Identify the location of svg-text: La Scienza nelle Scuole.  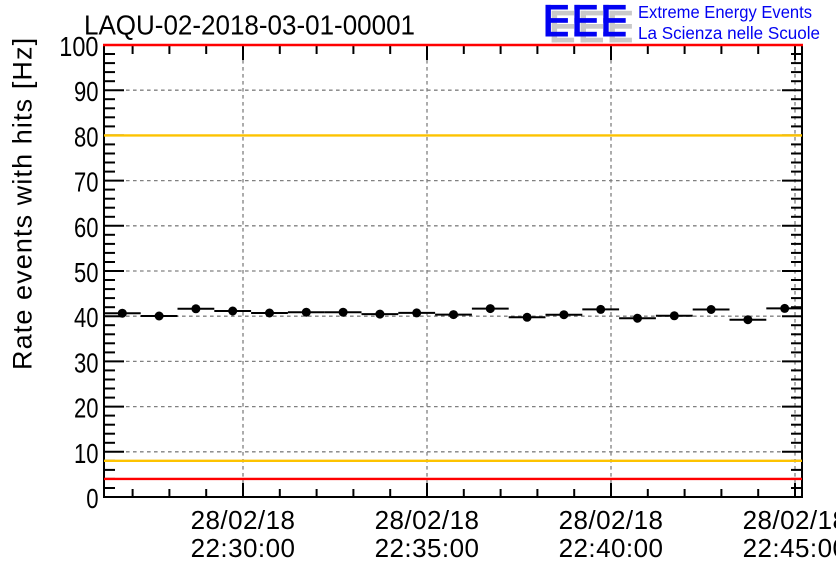
(729, 33).